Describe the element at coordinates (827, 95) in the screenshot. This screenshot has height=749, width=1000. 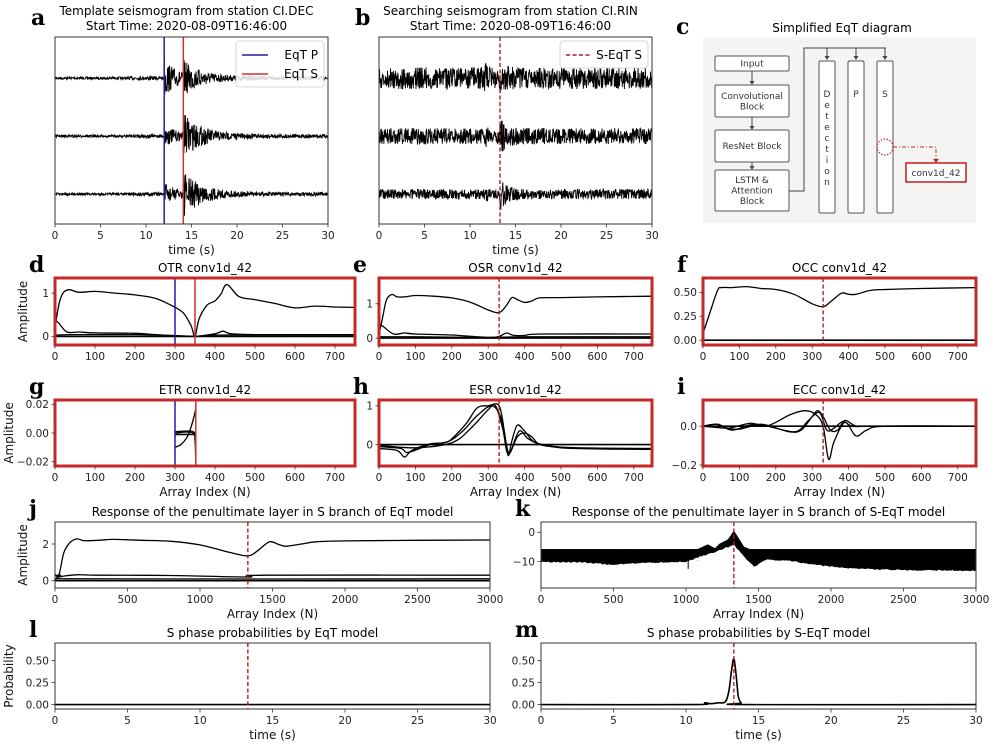
I see `diagram-branch-letter: D` at that location.